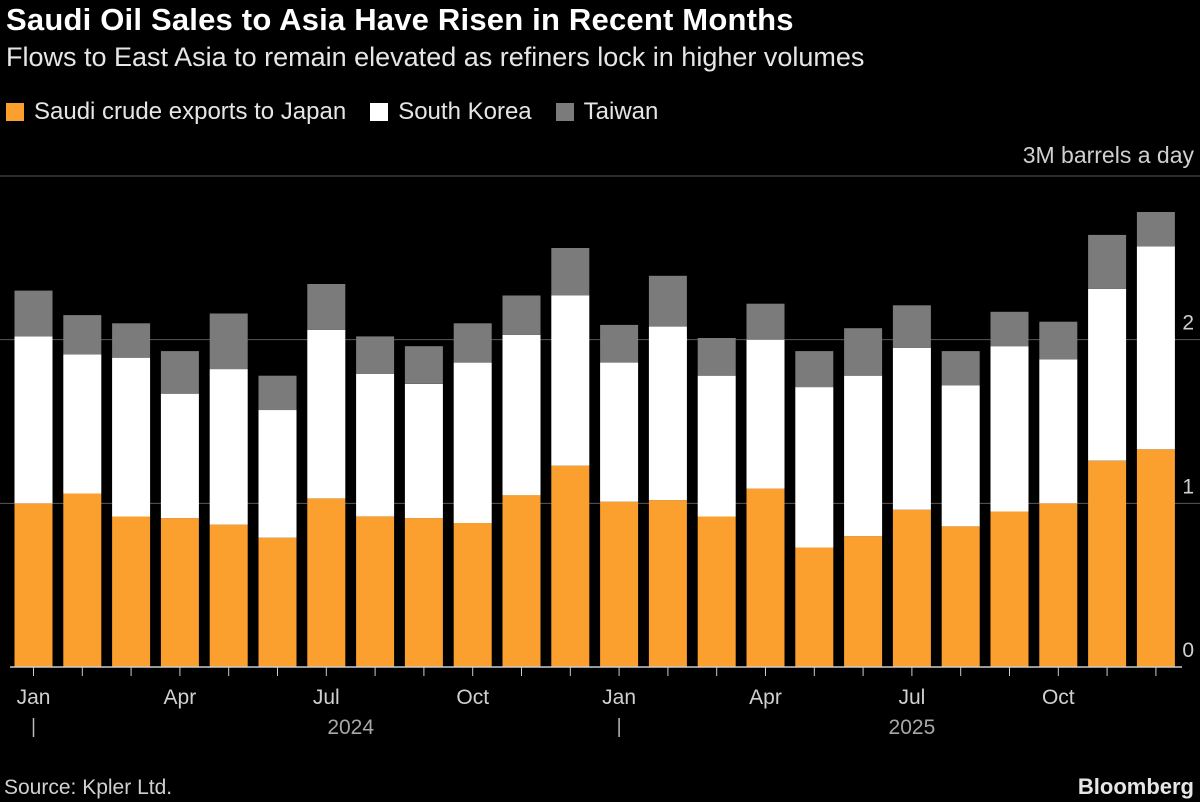 Image resolution: width=1200 pixels, height=802 pixels. I want to click on y-axis-unit-label: 3M barrels a day, so click(1108, 155).